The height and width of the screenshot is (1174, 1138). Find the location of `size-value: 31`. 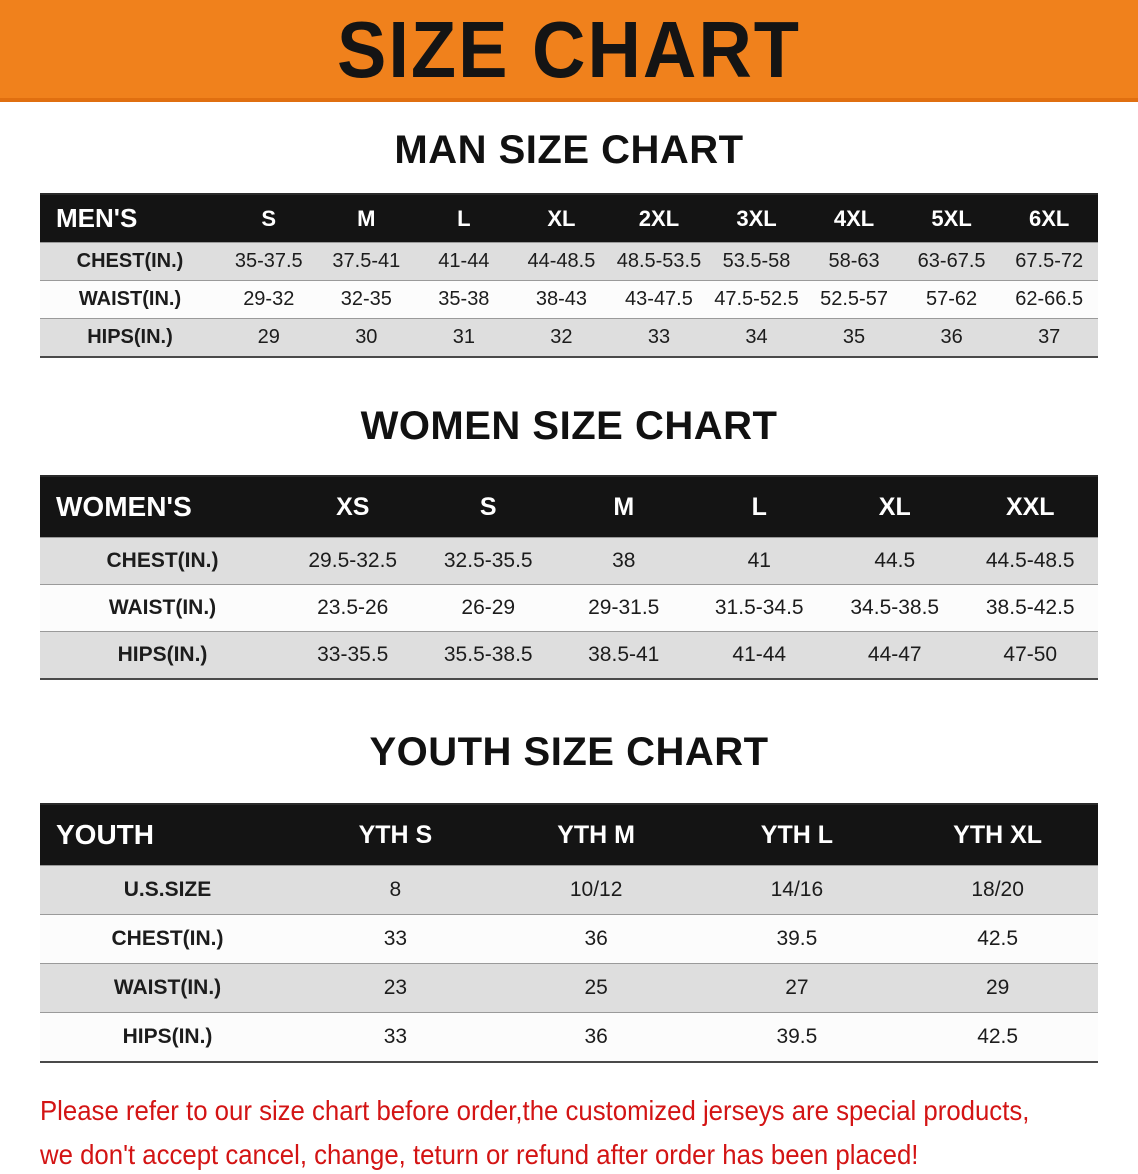

size-value: 31 is located at coordinates (464, 338).